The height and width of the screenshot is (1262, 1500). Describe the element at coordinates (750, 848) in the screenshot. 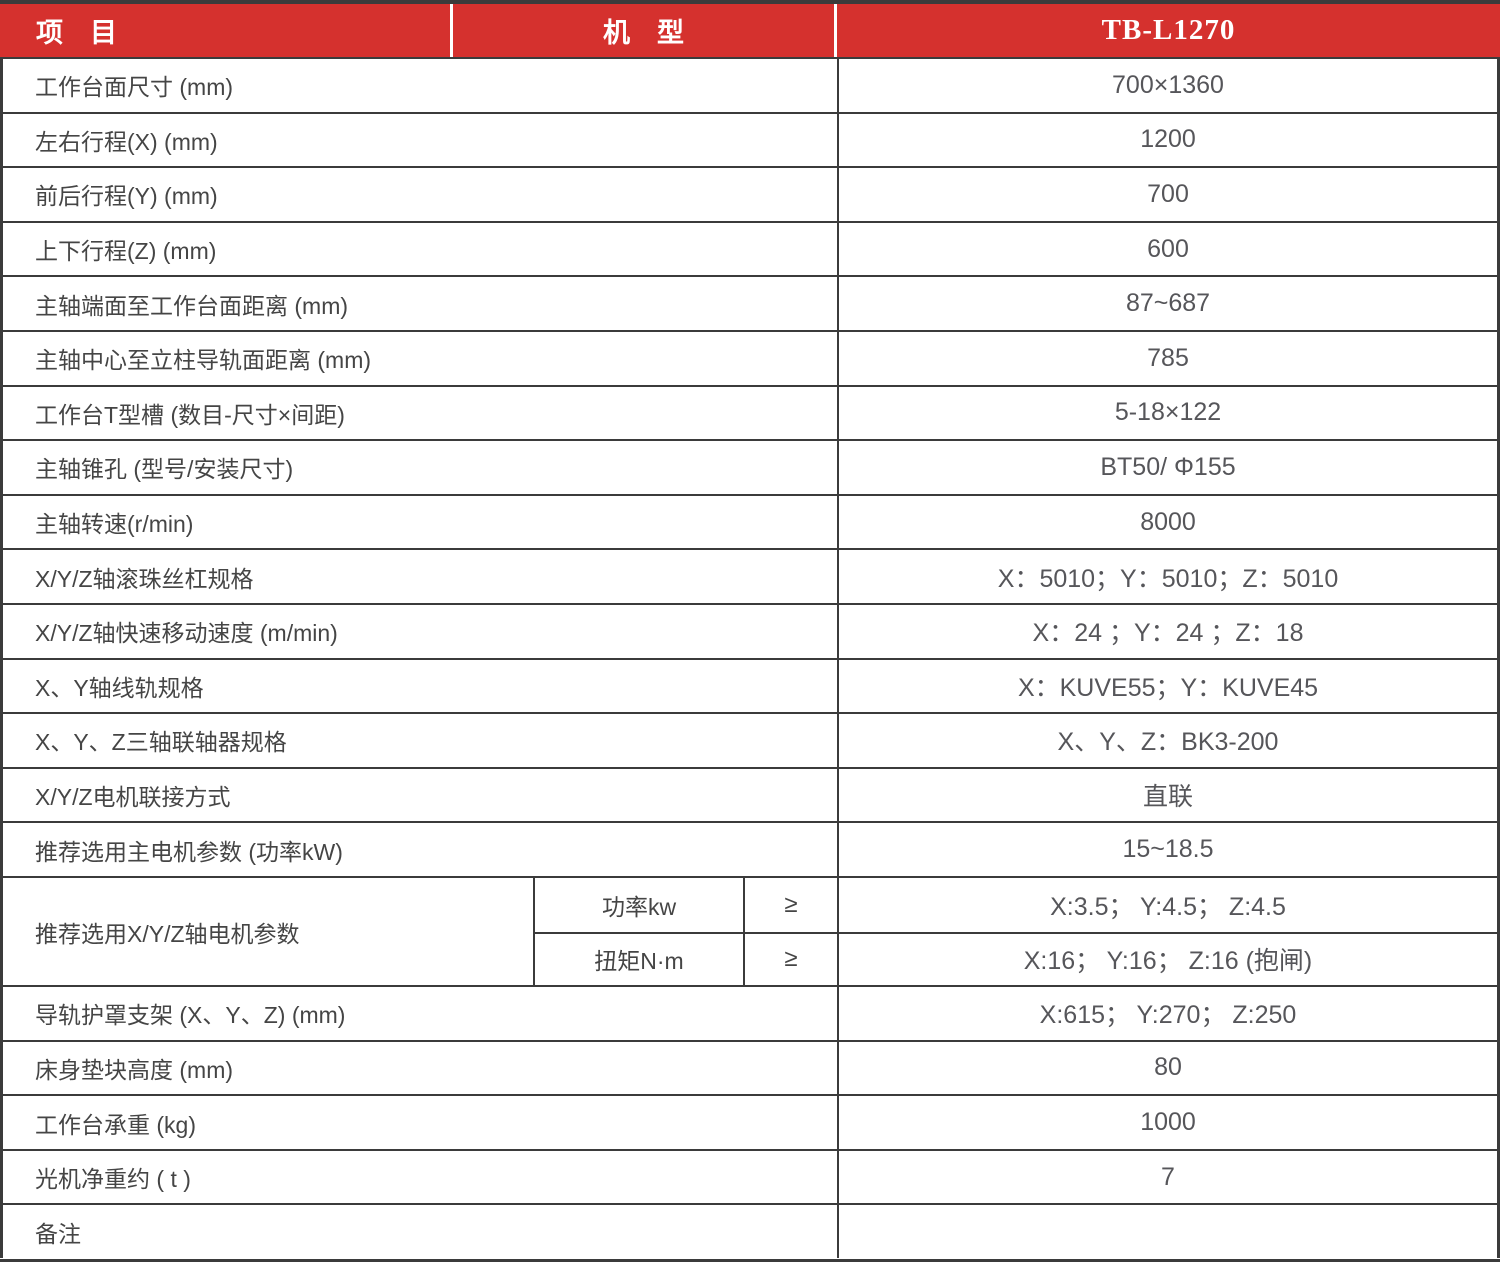

I see `table-row: 推荐选用主电机参数 (功率kW) 15~18.5` at that location.